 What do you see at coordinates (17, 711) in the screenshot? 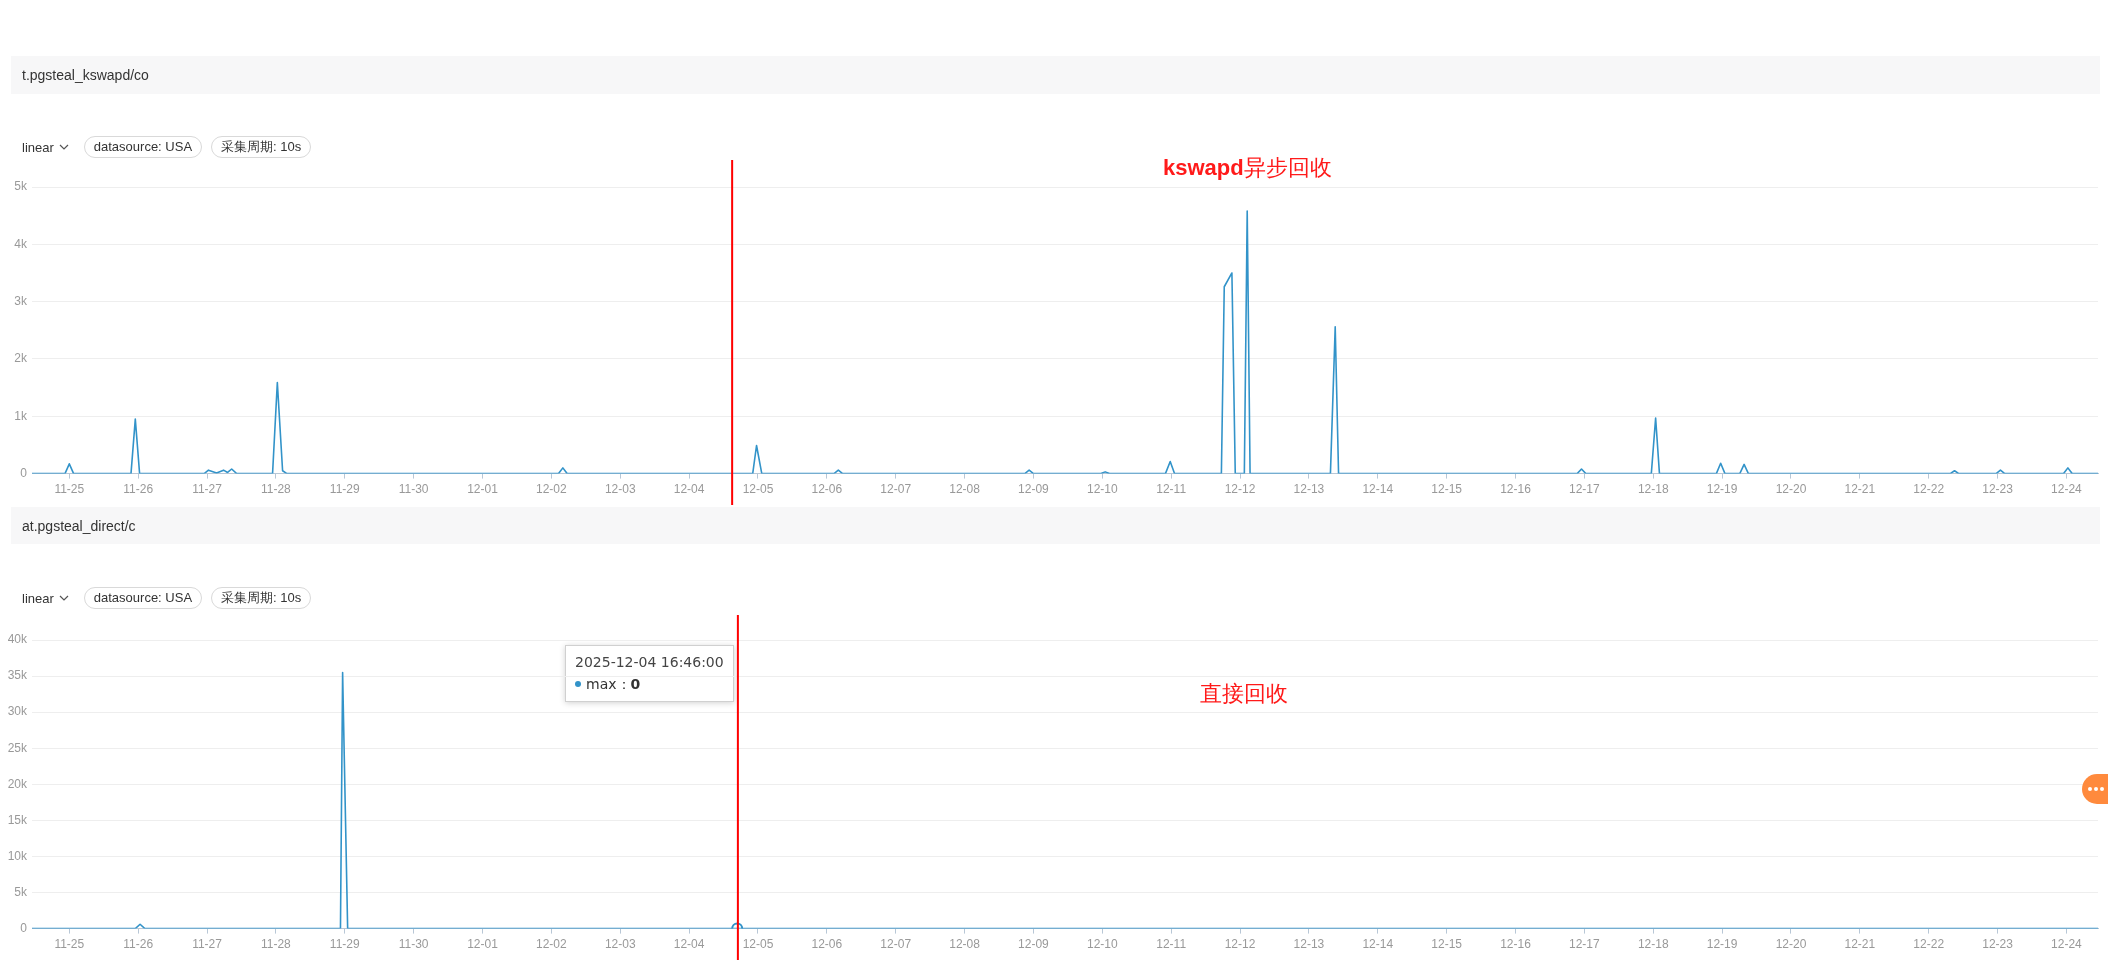
I see `y-tick-label: 30k` at bounding box center [17, 711].